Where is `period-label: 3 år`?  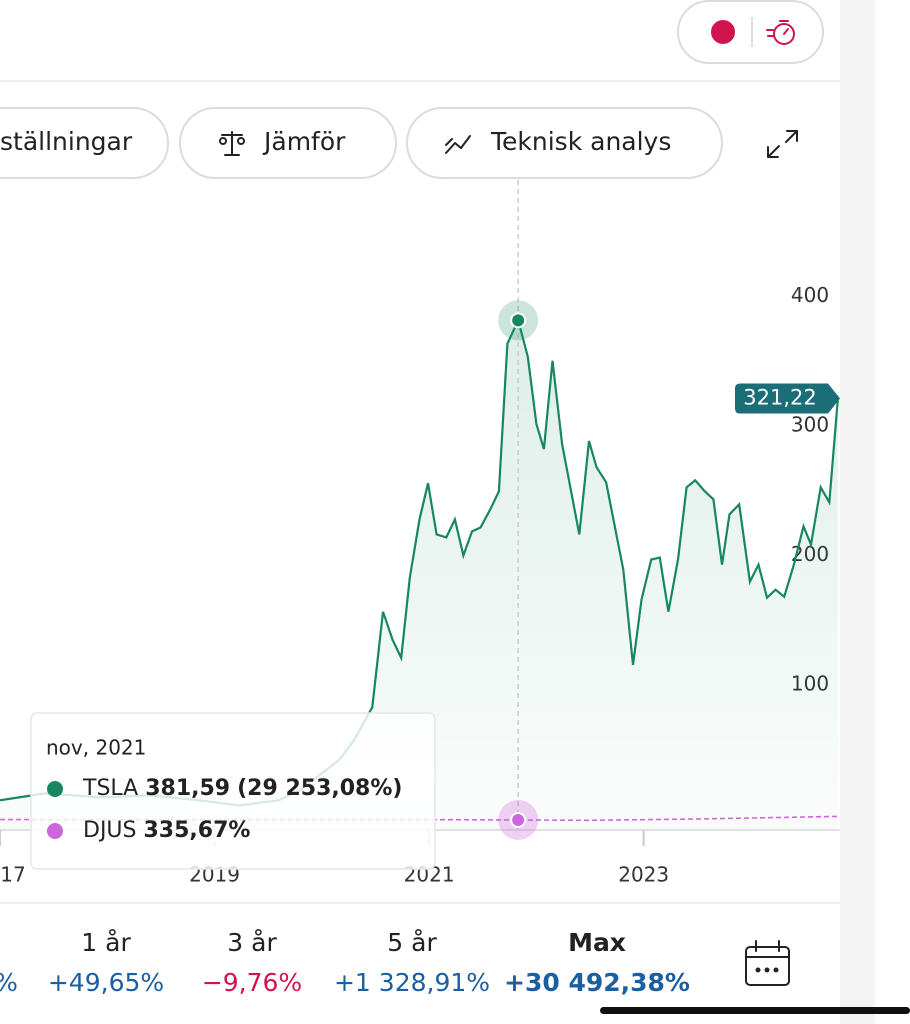
period-label: 3 år is located at coordinates (252, 942).